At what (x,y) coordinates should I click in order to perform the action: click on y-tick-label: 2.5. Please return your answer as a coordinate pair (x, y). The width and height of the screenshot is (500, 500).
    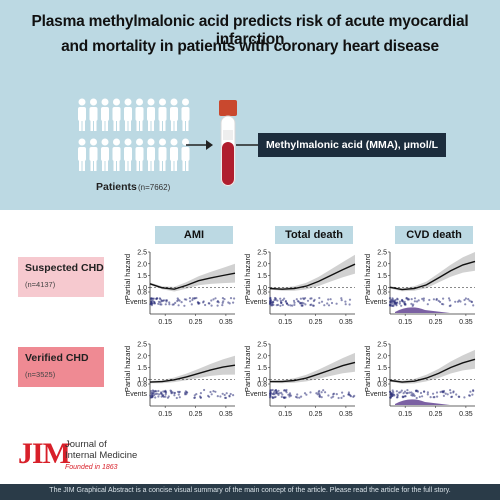
    Looking at the image, I should click on (142, 253).